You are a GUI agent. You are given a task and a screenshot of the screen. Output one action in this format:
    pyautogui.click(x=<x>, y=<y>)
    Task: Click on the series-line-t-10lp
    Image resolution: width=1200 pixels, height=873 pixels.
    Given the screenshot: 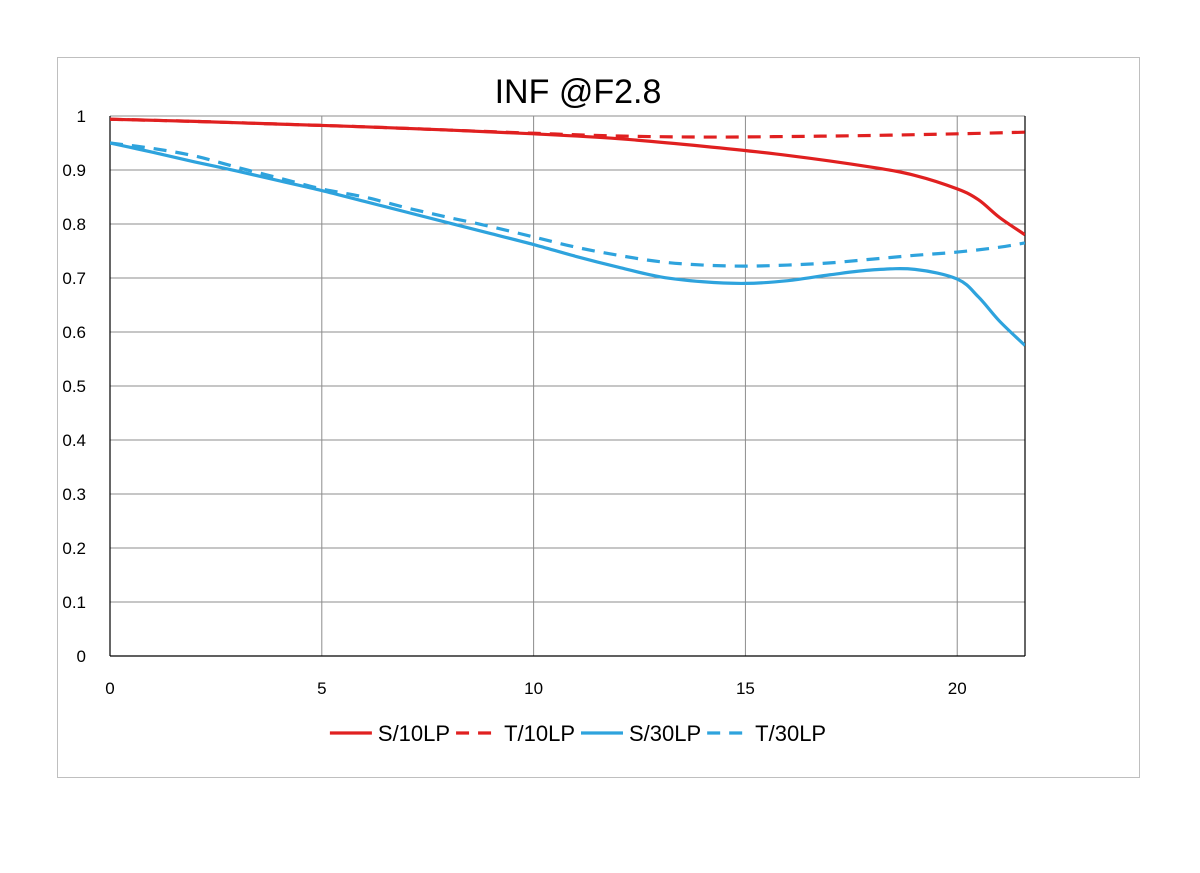 What is the action you would take?
    pyautogui.click(x=567, y=128)
    